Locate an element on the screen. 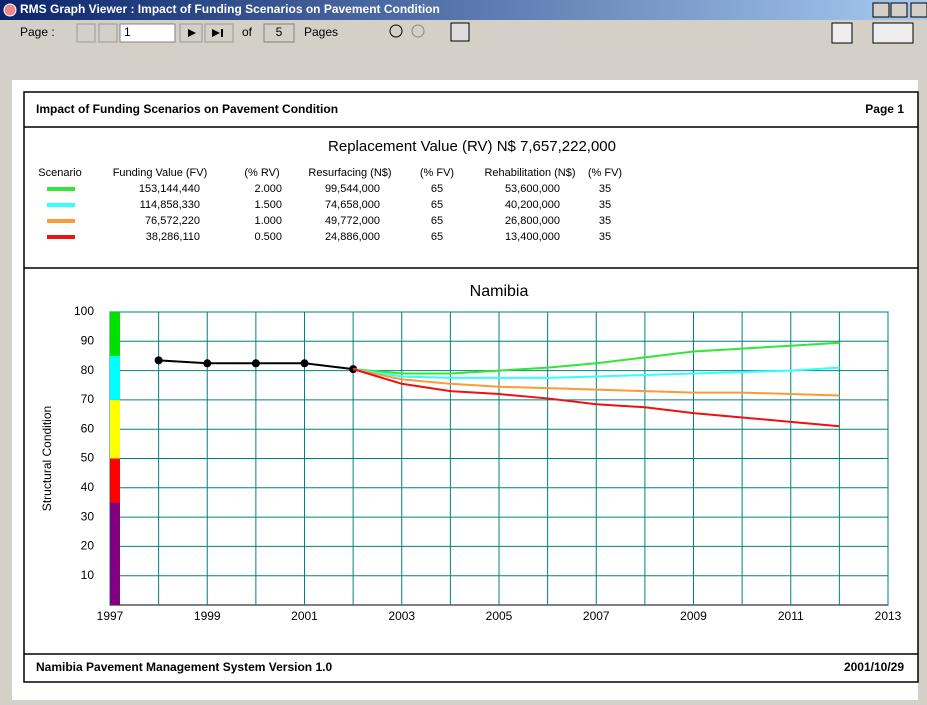 This screenshot has height=705, width=927. y-tick-label: 40 is located at coordinates (88, 487).